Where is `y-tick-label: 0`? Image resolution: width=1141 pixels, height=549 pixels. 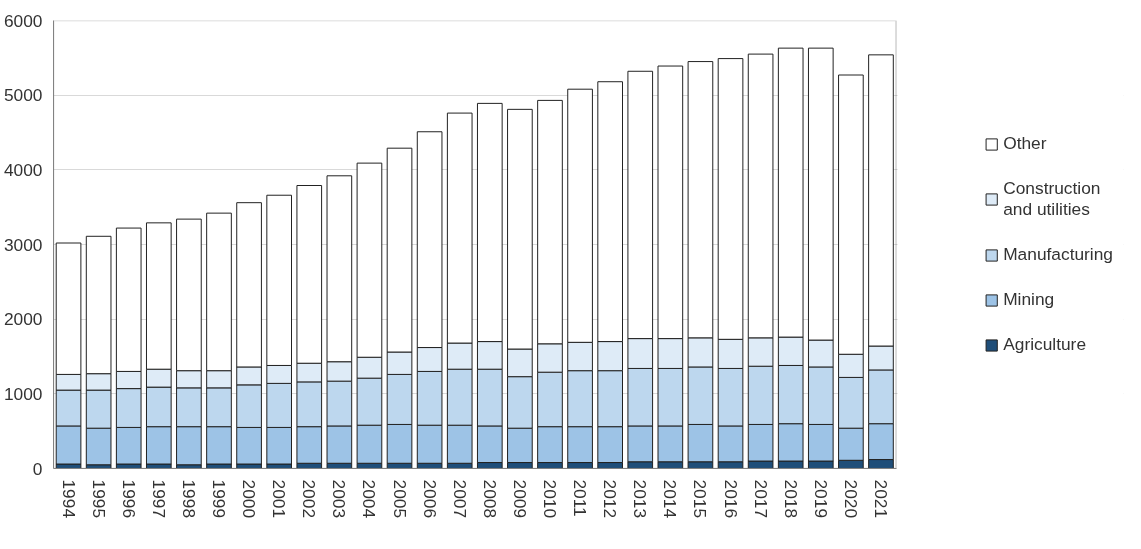 y-tick-label: 0 is located at coordinates (37, 468).